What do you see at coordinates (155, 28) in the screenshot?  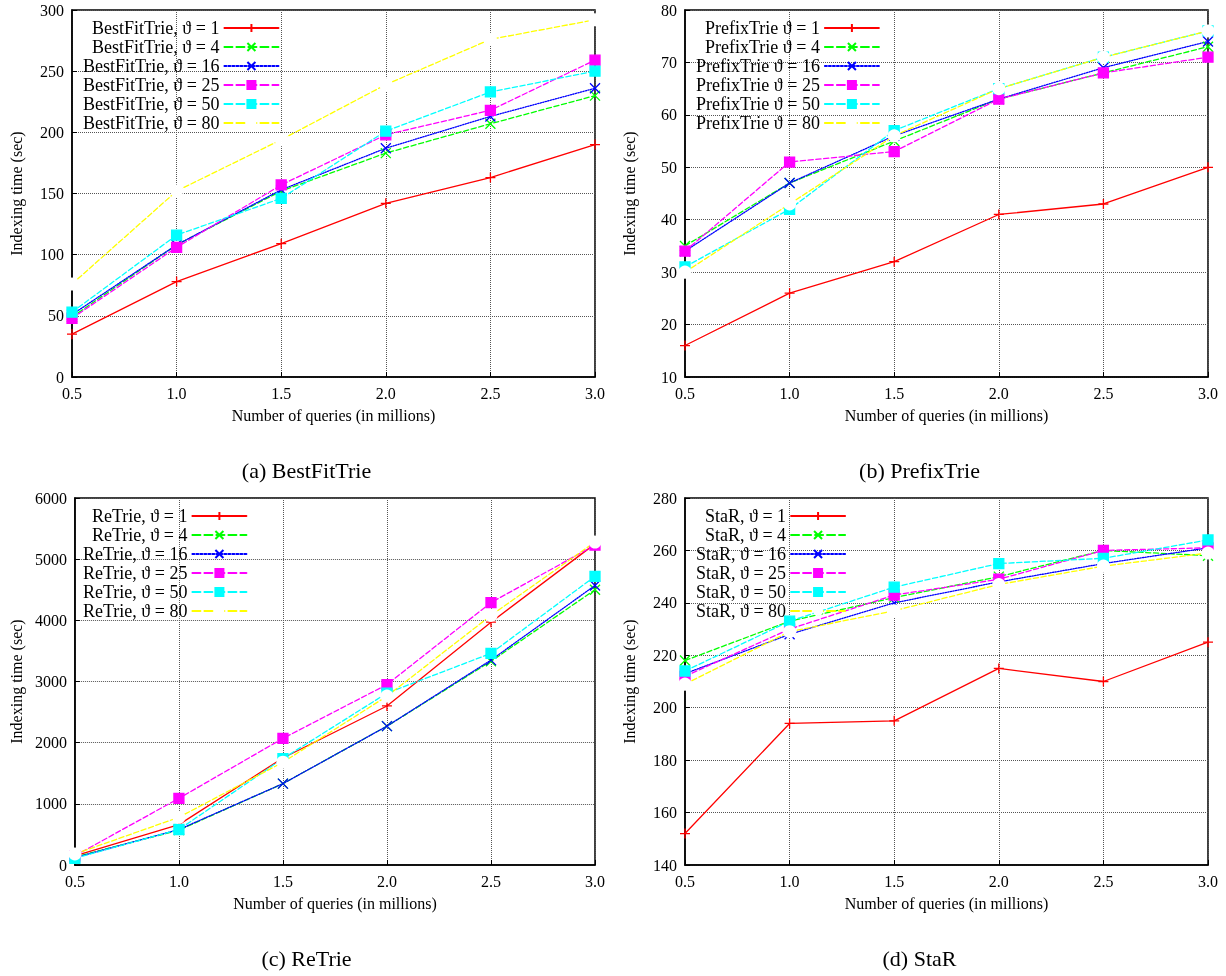 I see `legend-label: BestFitTrie, ϑ = 1` at bounding box center [155, 28].